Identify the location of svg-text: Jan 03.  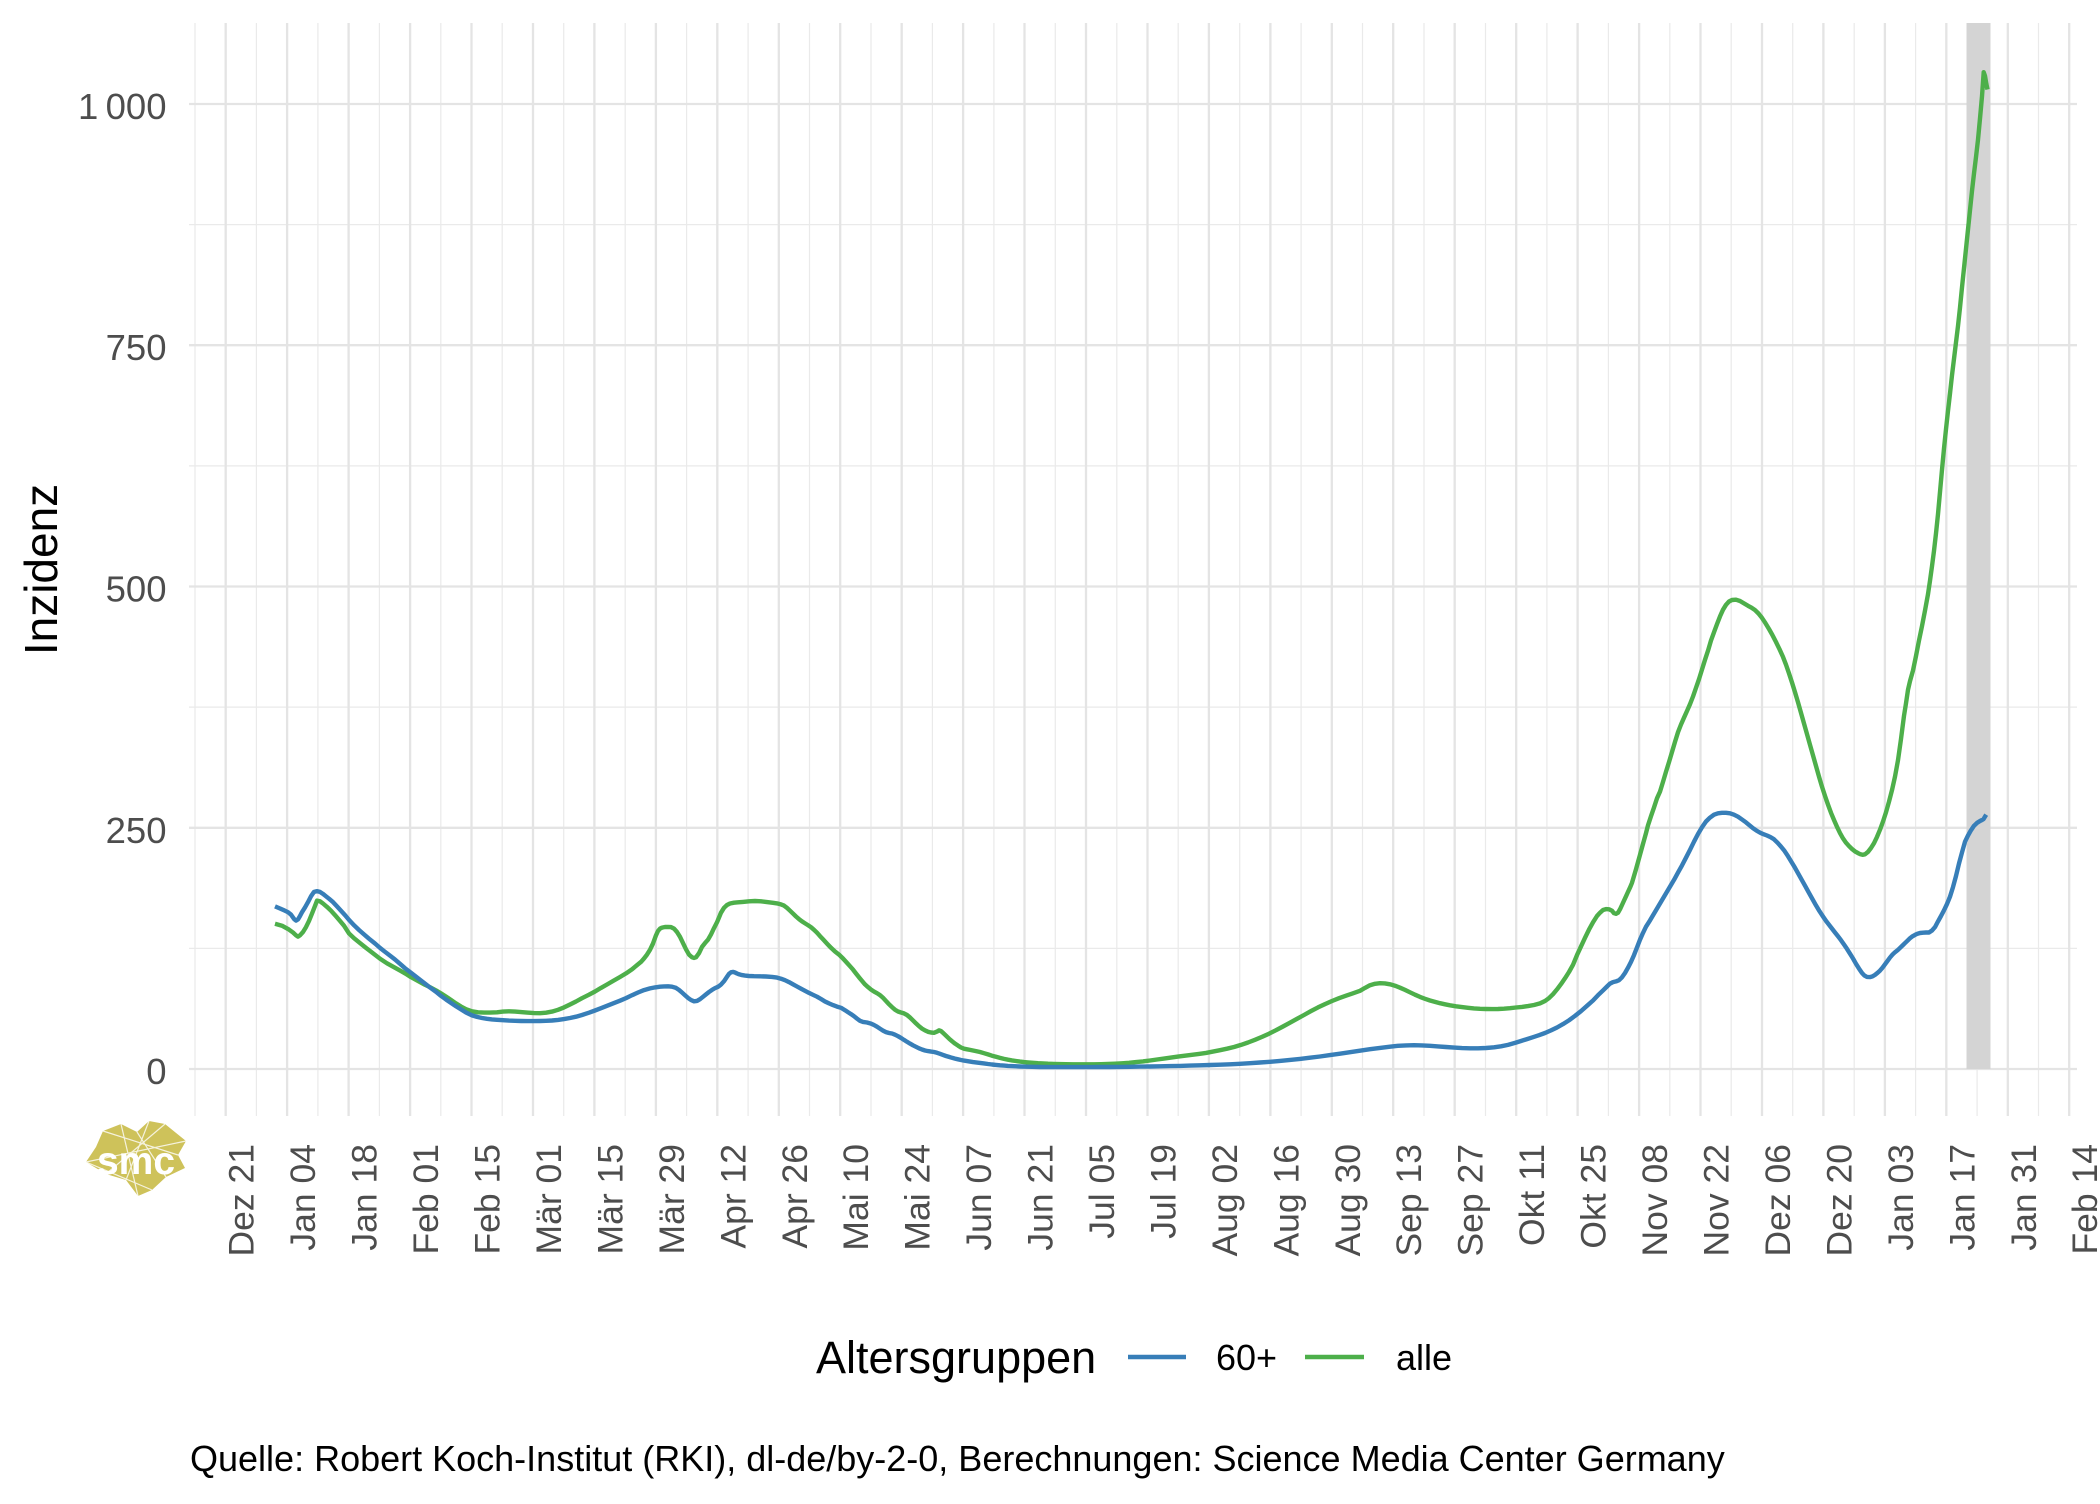
(1901, 1197).